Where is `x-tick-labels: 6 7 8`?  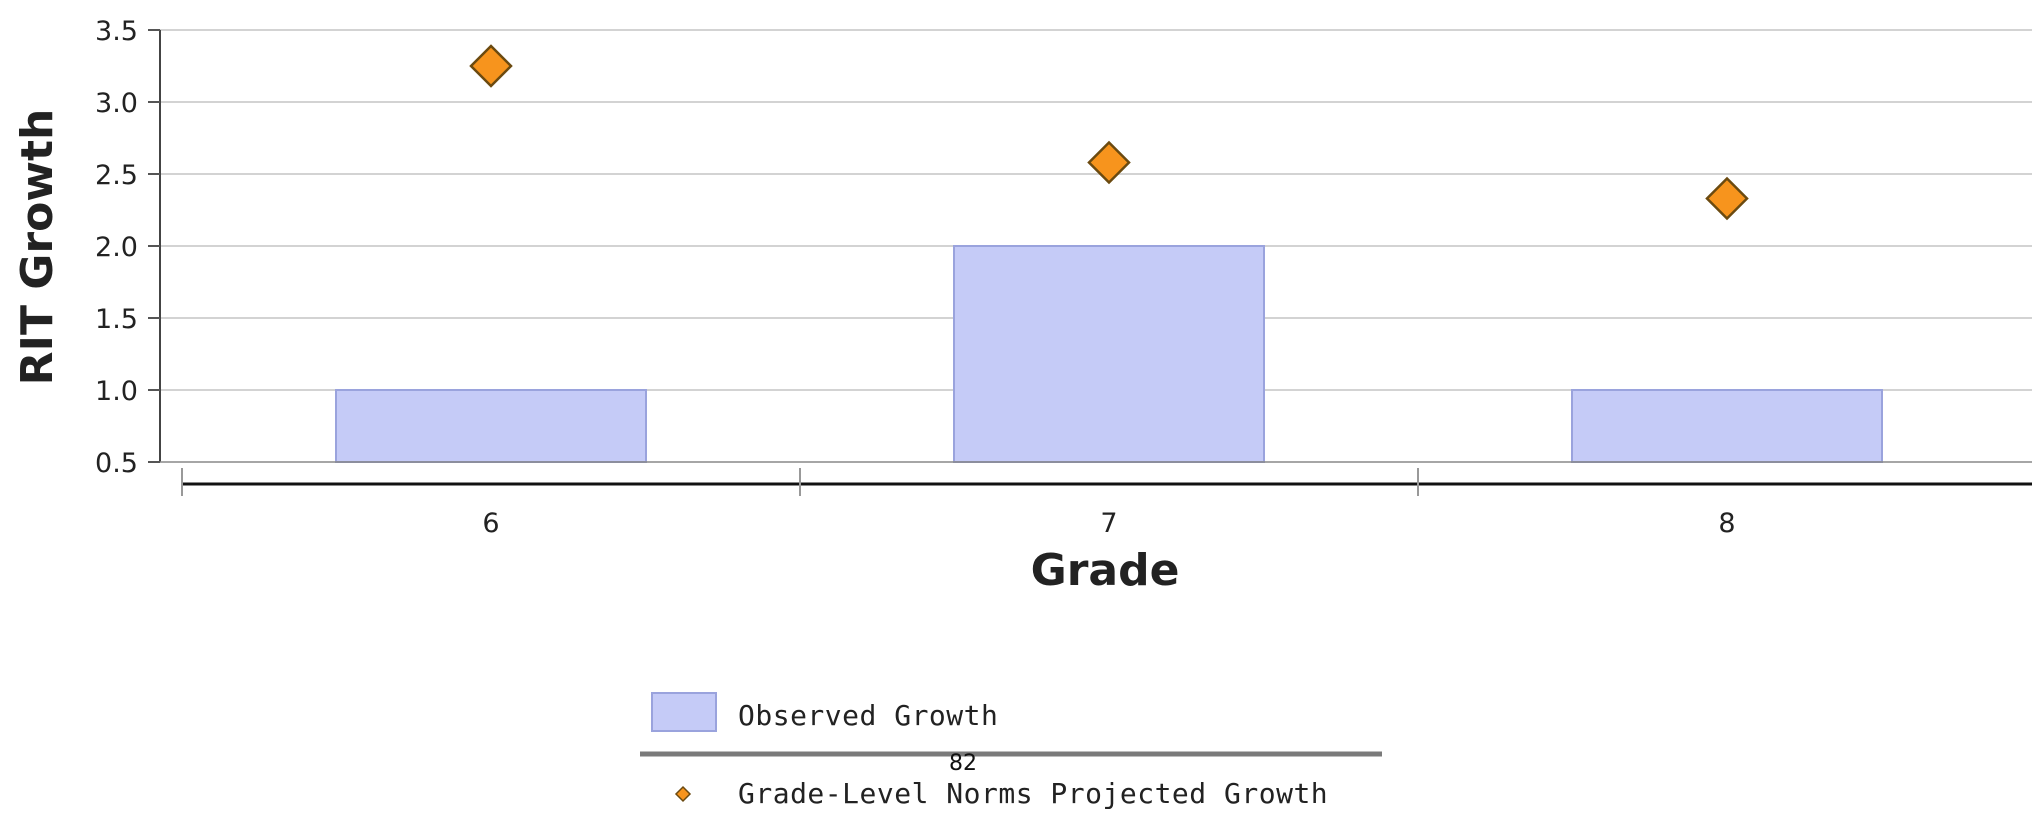
x-tick-labels: 6 7 8 is located at coordinates (1108, 523).